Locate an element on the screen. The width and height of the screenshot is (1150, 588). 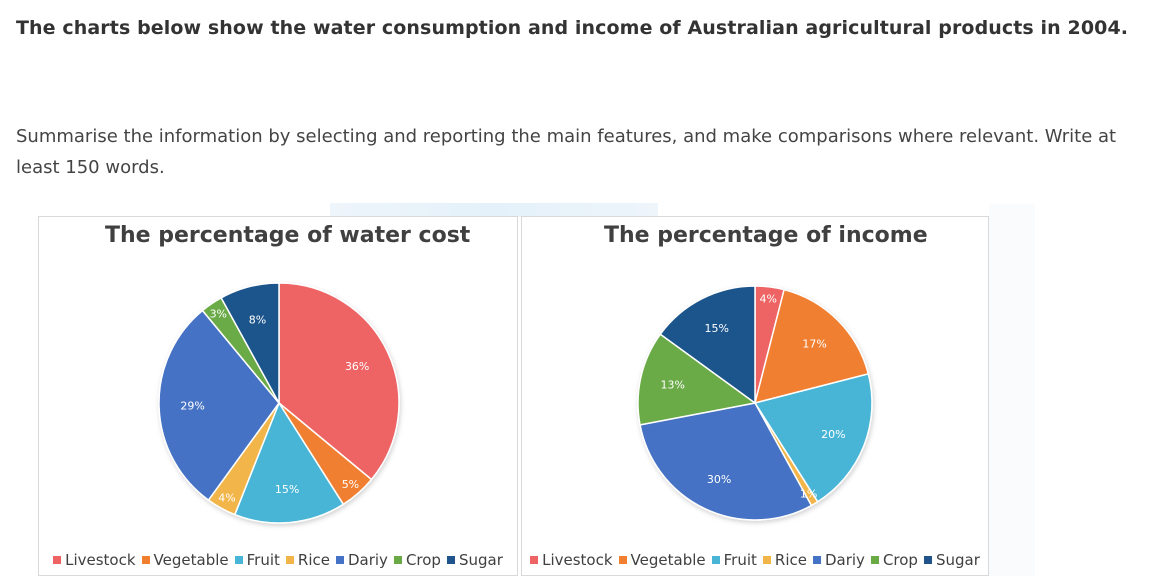
slice-label-vegetable: 17% is located at coordinates (814, 343).